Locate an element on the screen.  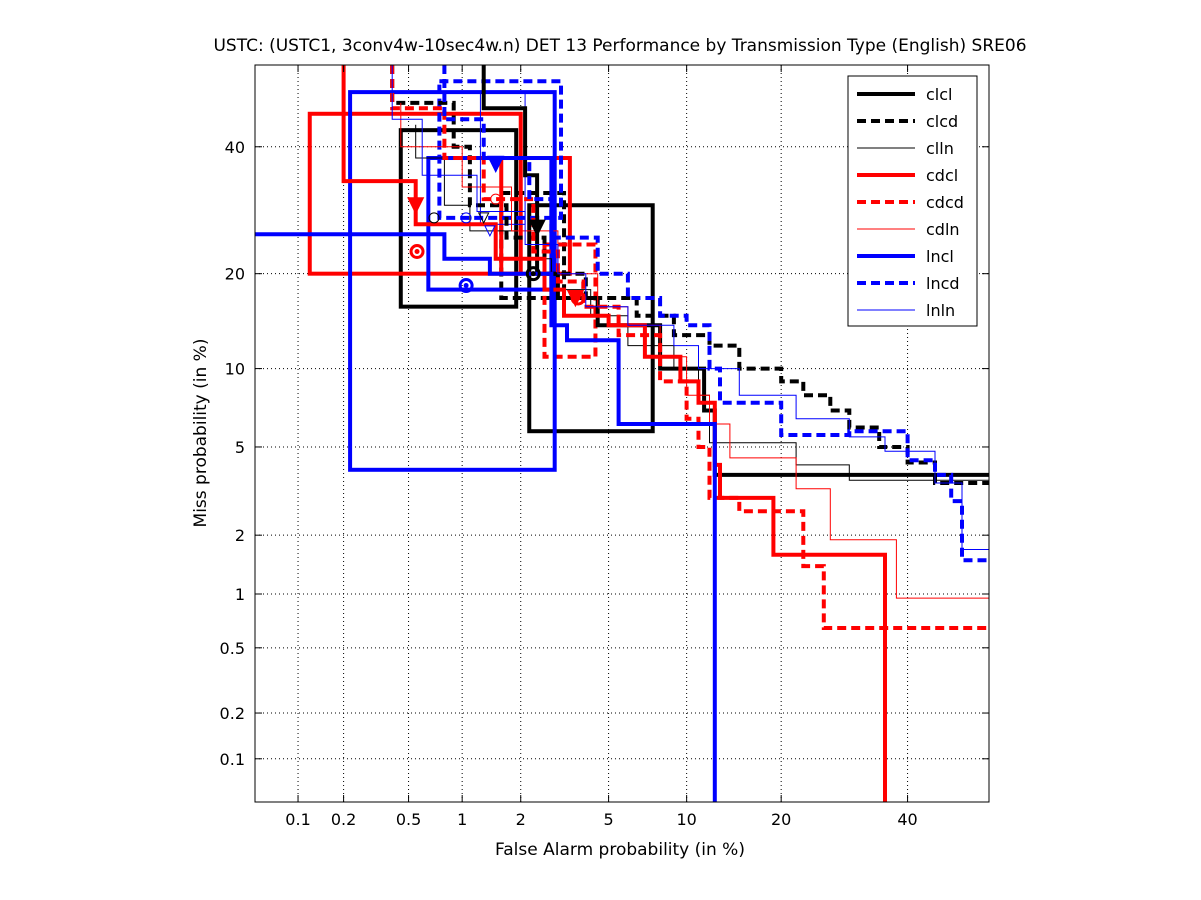
confidence-box-lncl is located at coordinates (452, 281).